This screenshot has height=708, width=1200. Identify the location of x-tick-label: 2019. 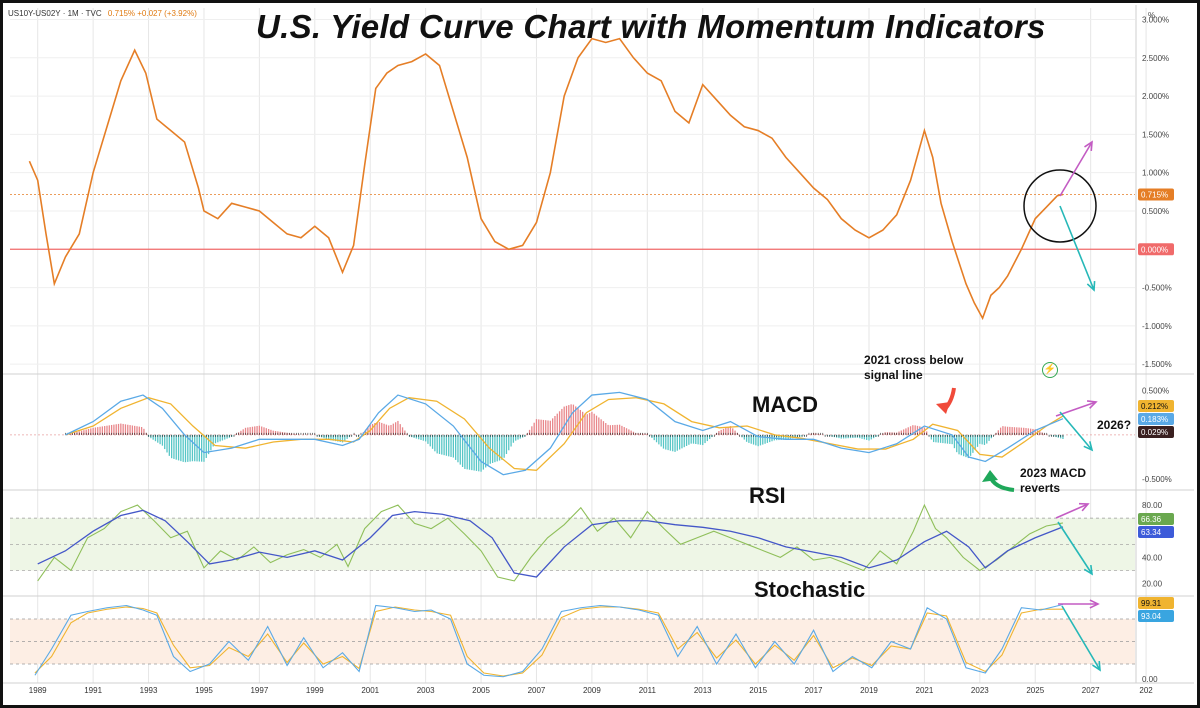
(869, 690).